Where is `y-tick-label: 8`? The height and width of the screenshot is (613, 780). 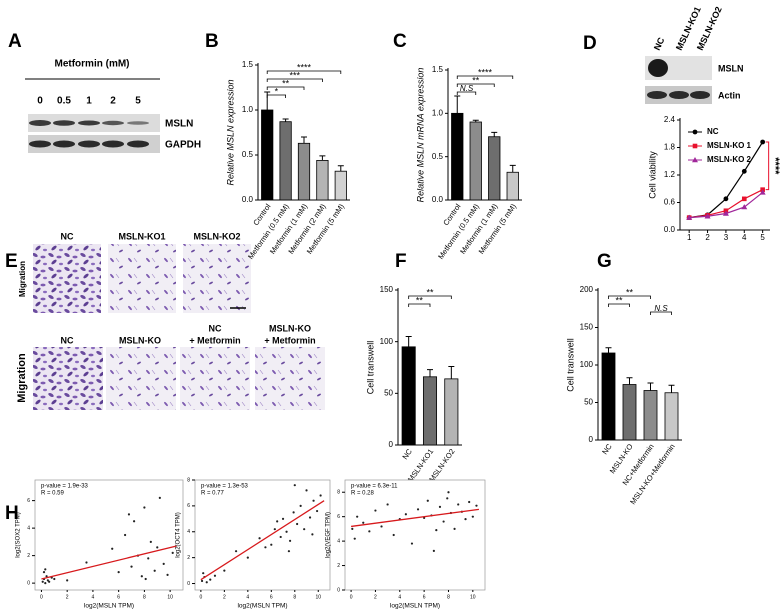
y-tick-label: 8 is located at coordinates (338, 493).